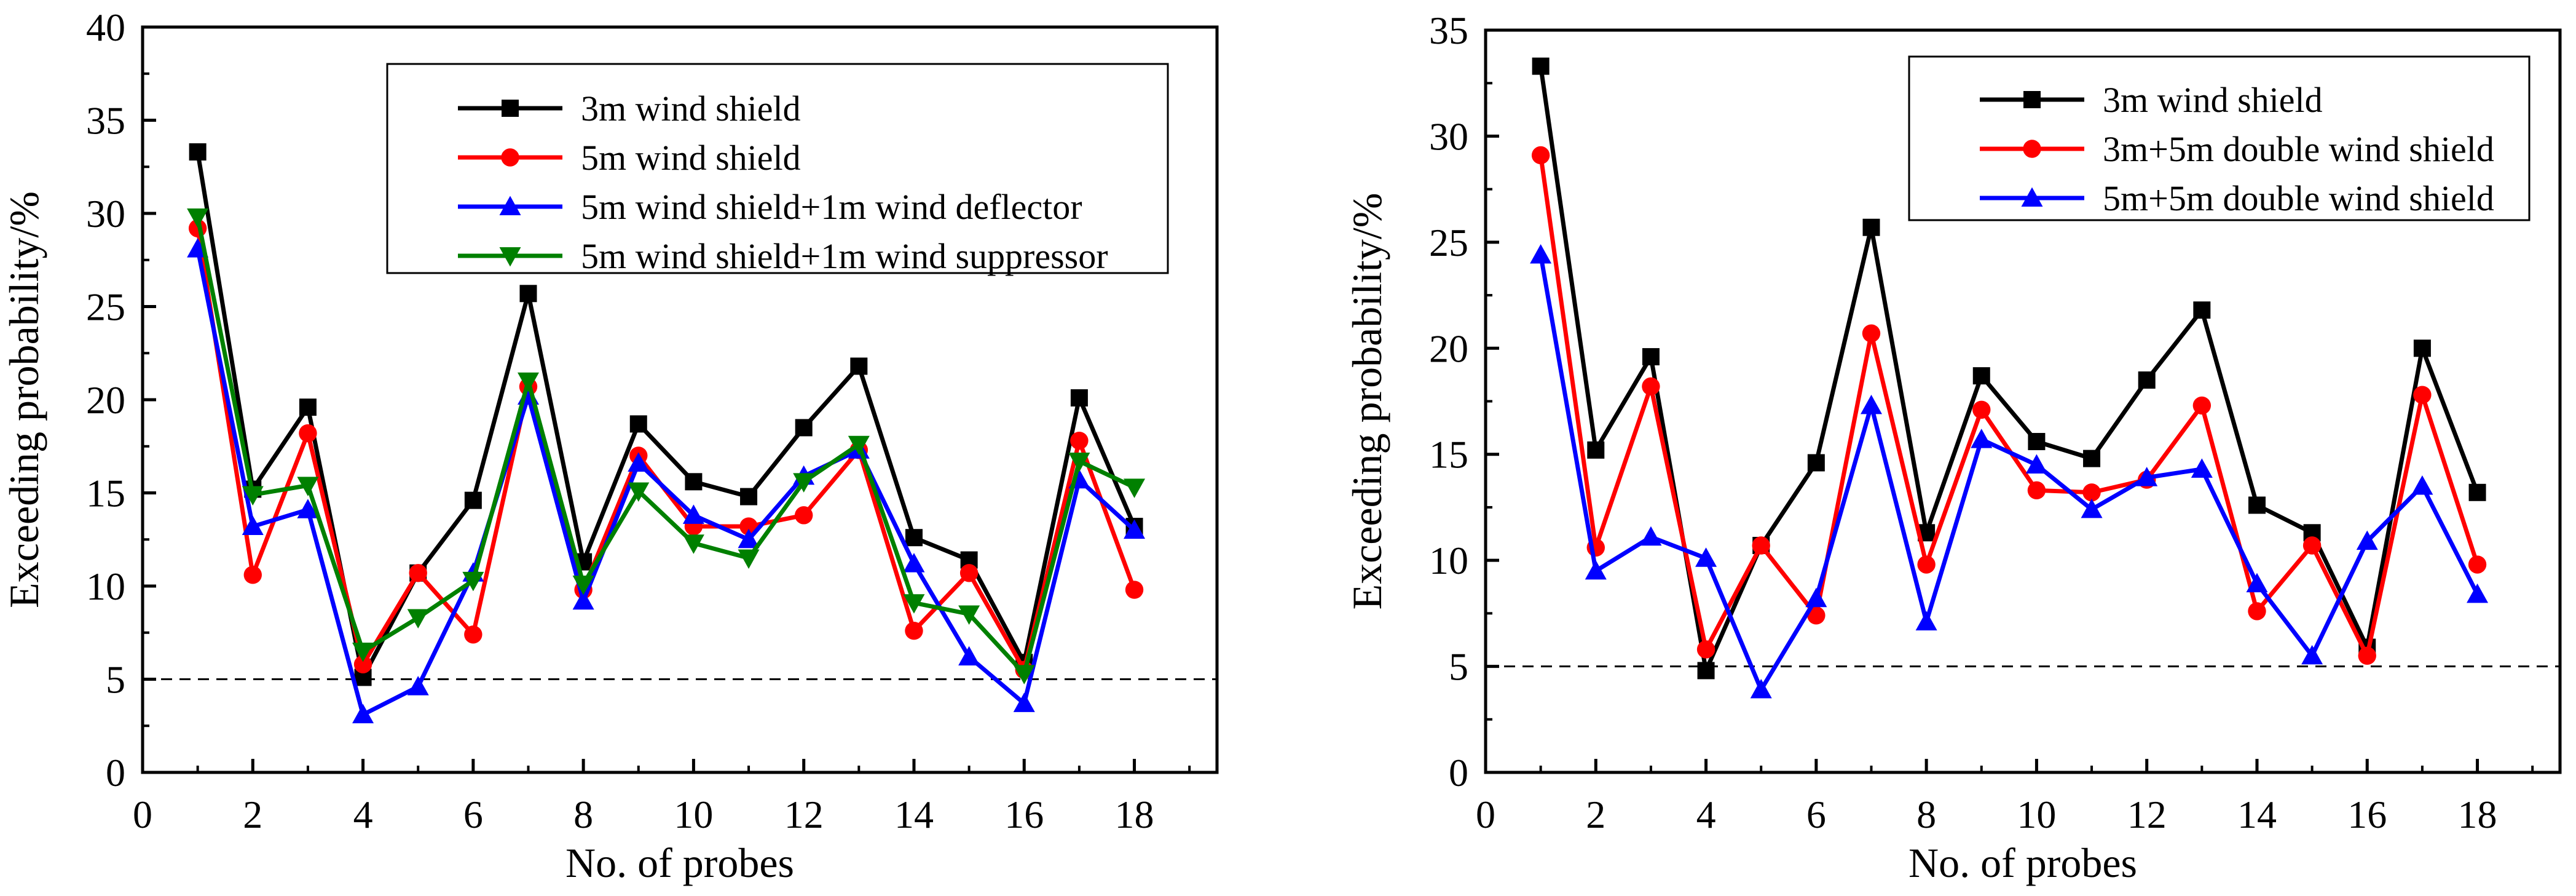 The image size is (2576, 896). I want to click on data-point-s1-p14, so click(914, 538).